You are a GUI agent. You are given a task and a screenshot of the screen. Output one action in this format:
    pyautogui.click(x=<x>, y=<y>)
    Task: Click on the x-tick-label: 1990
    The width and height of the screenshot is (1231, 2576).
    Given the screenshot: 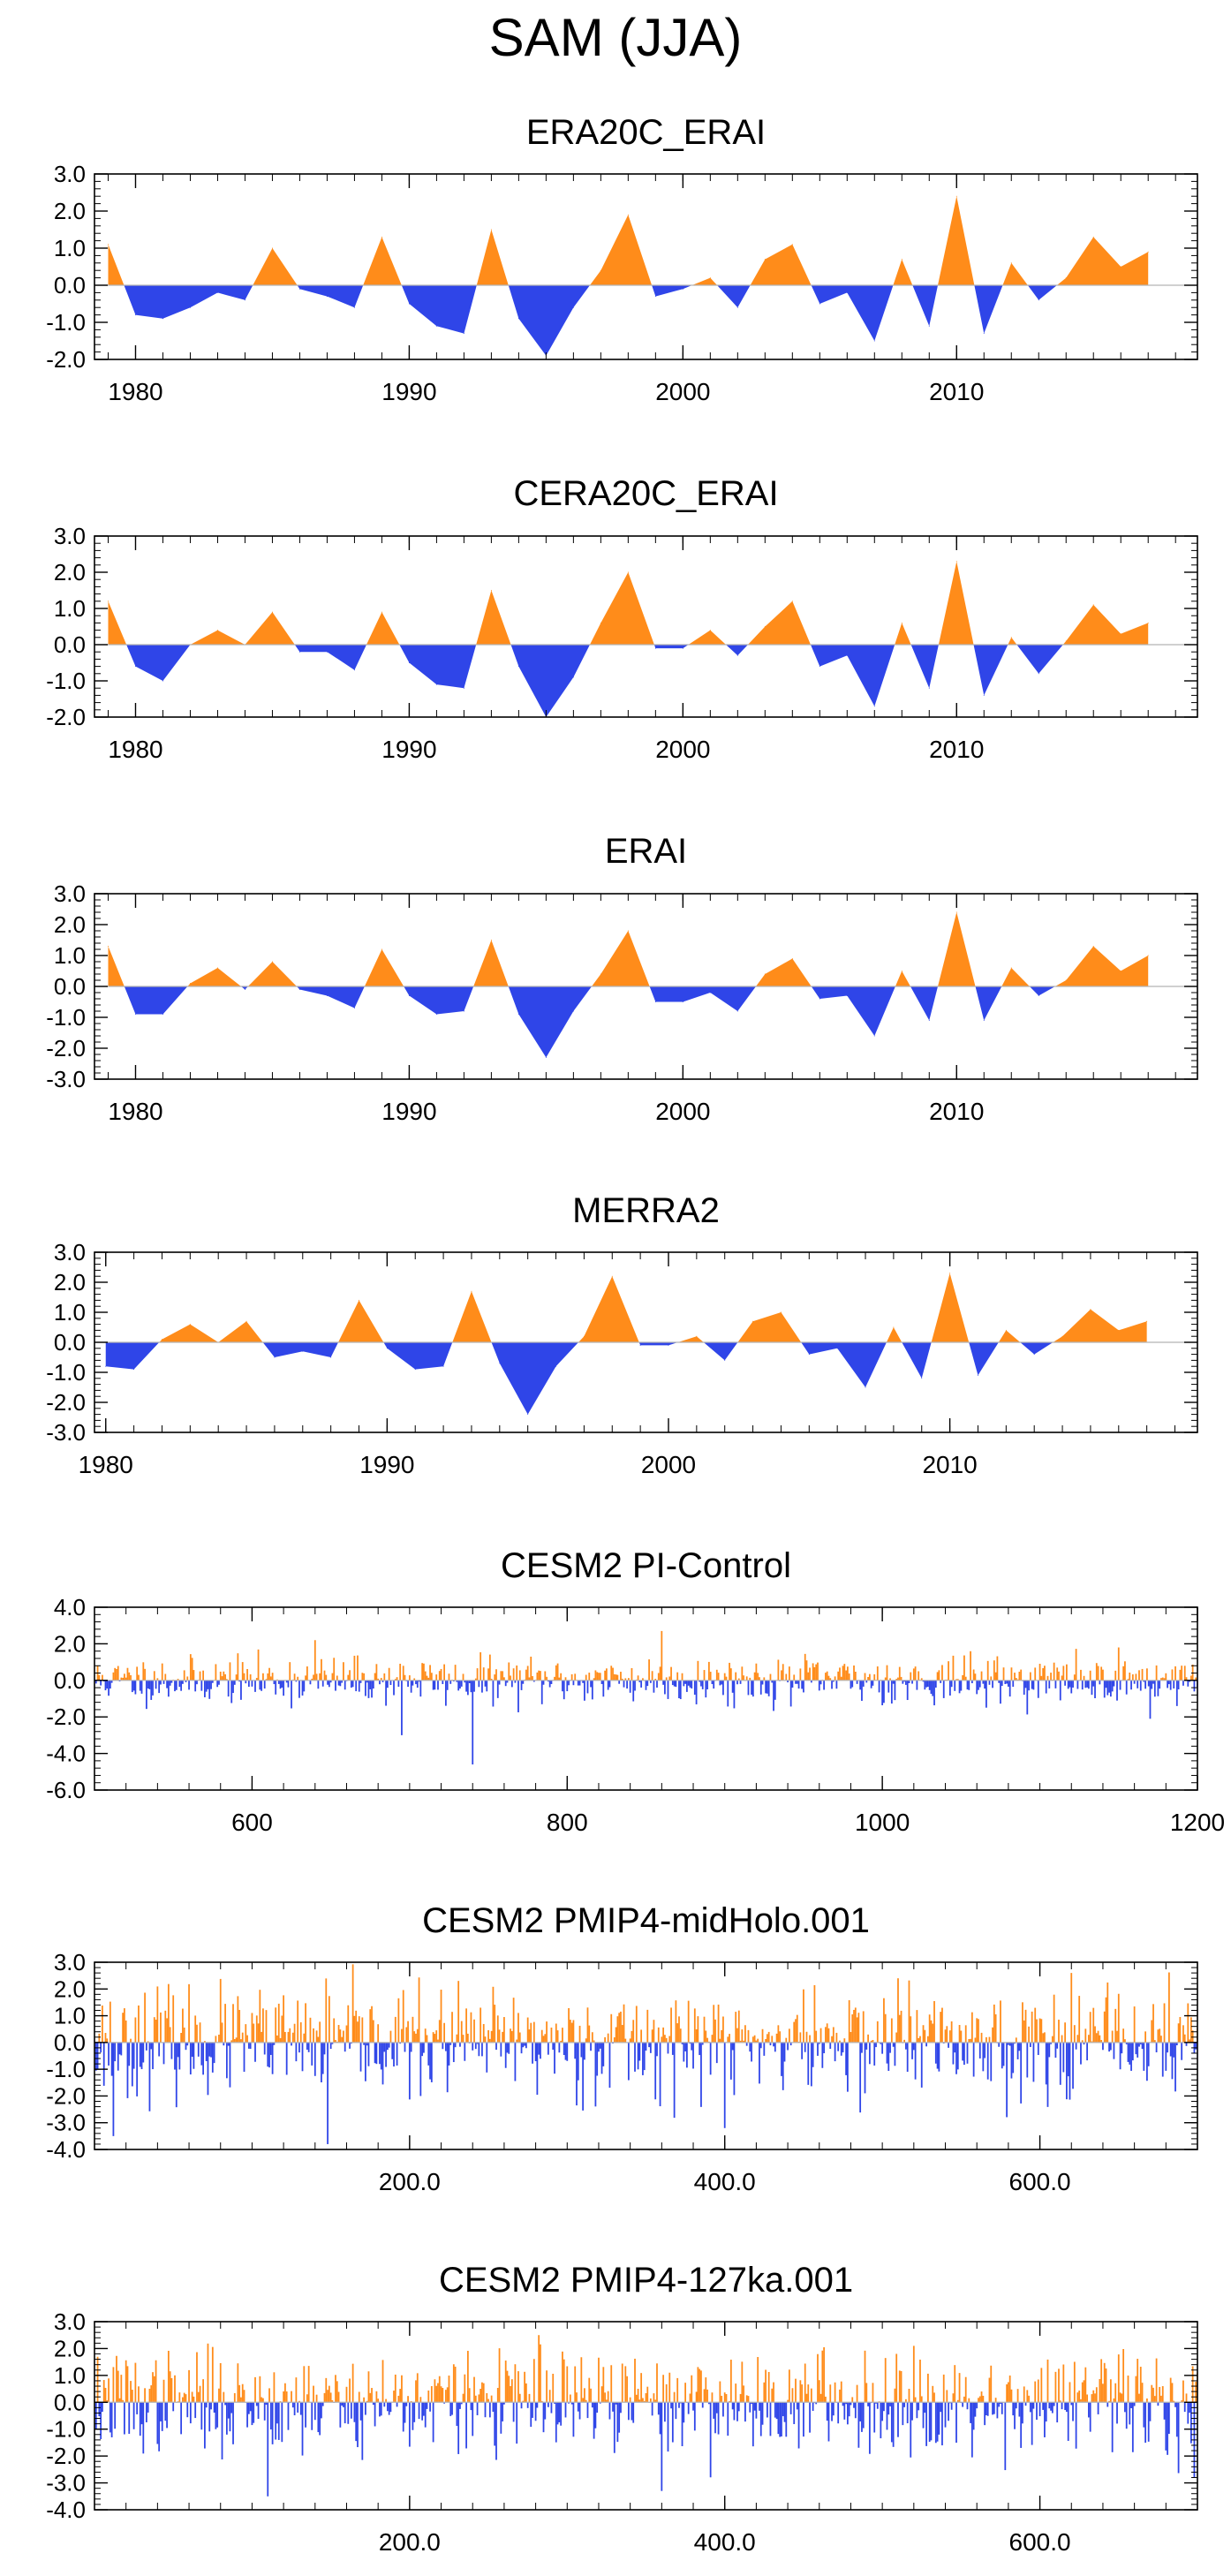 What is the action you would take?
    pyautogui.click(x=408, y=1111)
    